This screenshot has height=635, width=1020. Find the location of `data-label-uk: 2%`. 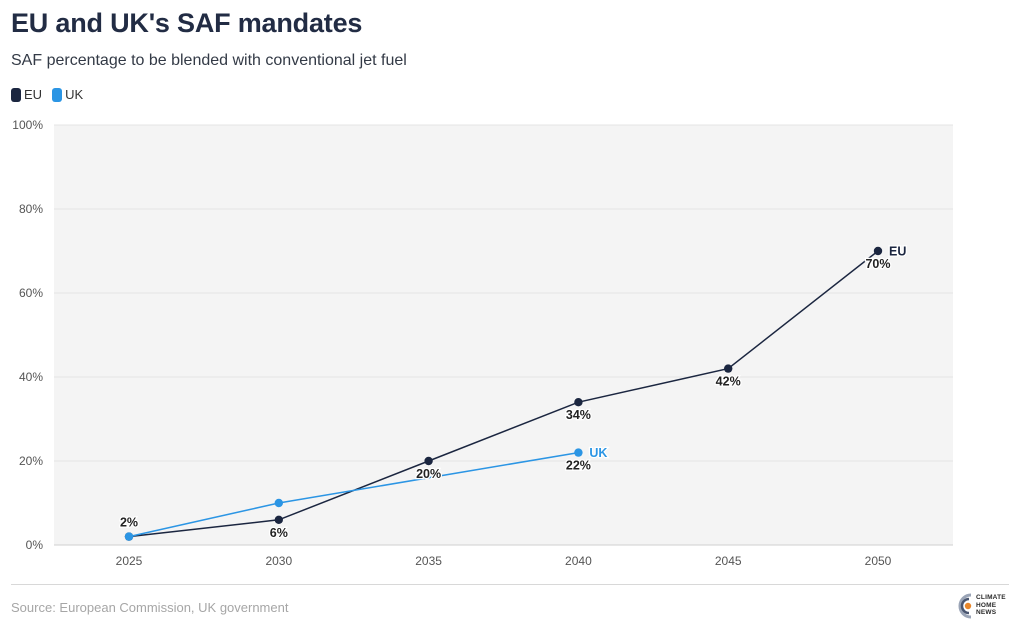

data-label-uk: 2% is located at coordinates (129, 523).